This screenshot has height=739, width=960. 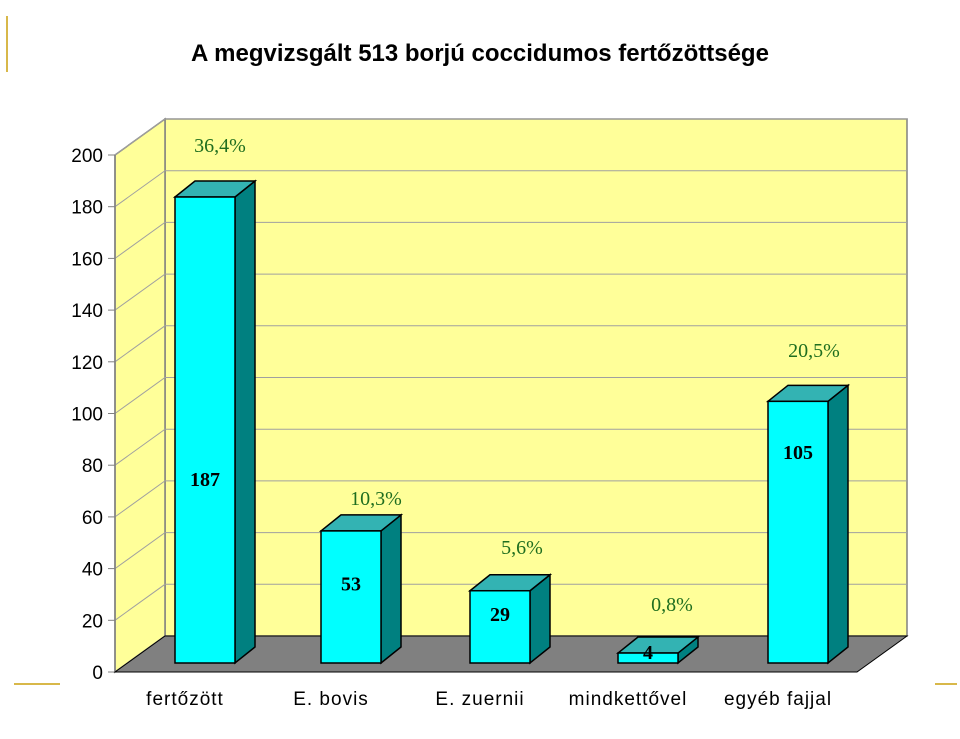 What do you see at coordinates (185, 699) in the screenshot?
I see `x-tick-label: fertőzött` at bounding box center [185, 699].